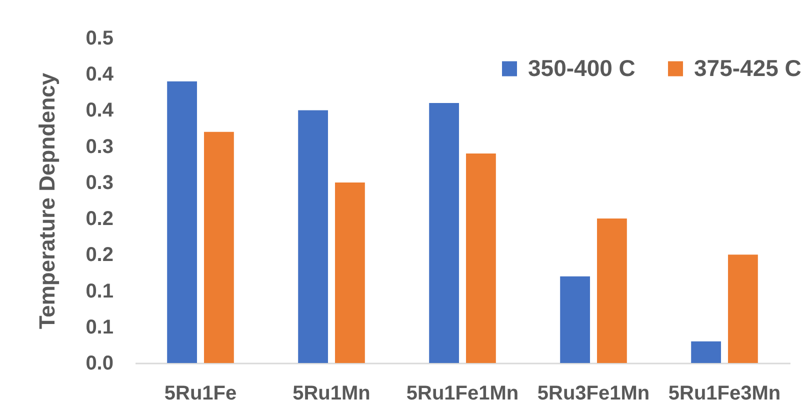 Image resolution: width=809 pixels, height=419 pixels. I want to click on y-axis-title: Temperature Depndency, so click(47, 201).